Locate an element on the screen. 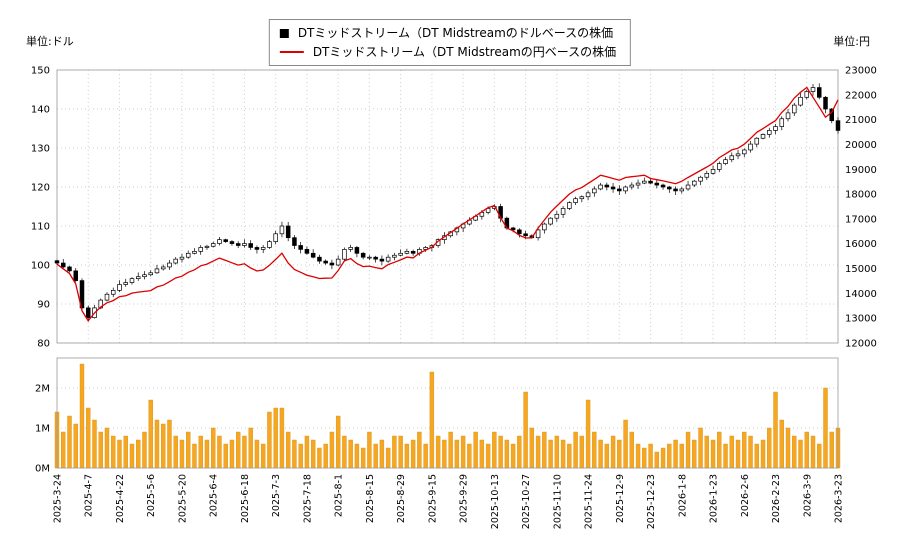 The image size is (900, 550). svg-text: 21000 is located at coordinates (861, 120).